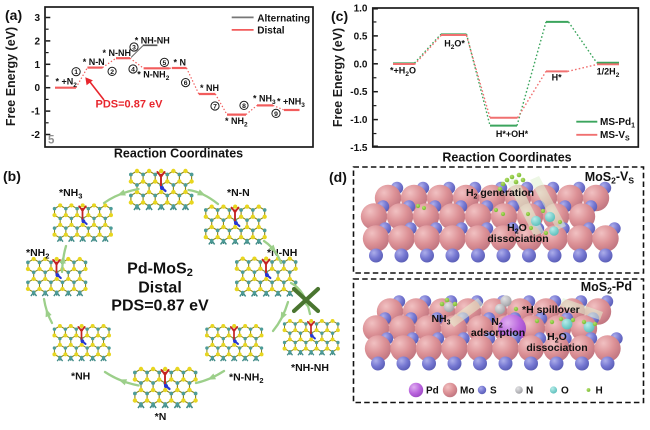 The height and width of the screenshot is (430, 650). Describe the element at coordinates (276, 114) in the screenshot. I see `svg-text: 9` at that location.